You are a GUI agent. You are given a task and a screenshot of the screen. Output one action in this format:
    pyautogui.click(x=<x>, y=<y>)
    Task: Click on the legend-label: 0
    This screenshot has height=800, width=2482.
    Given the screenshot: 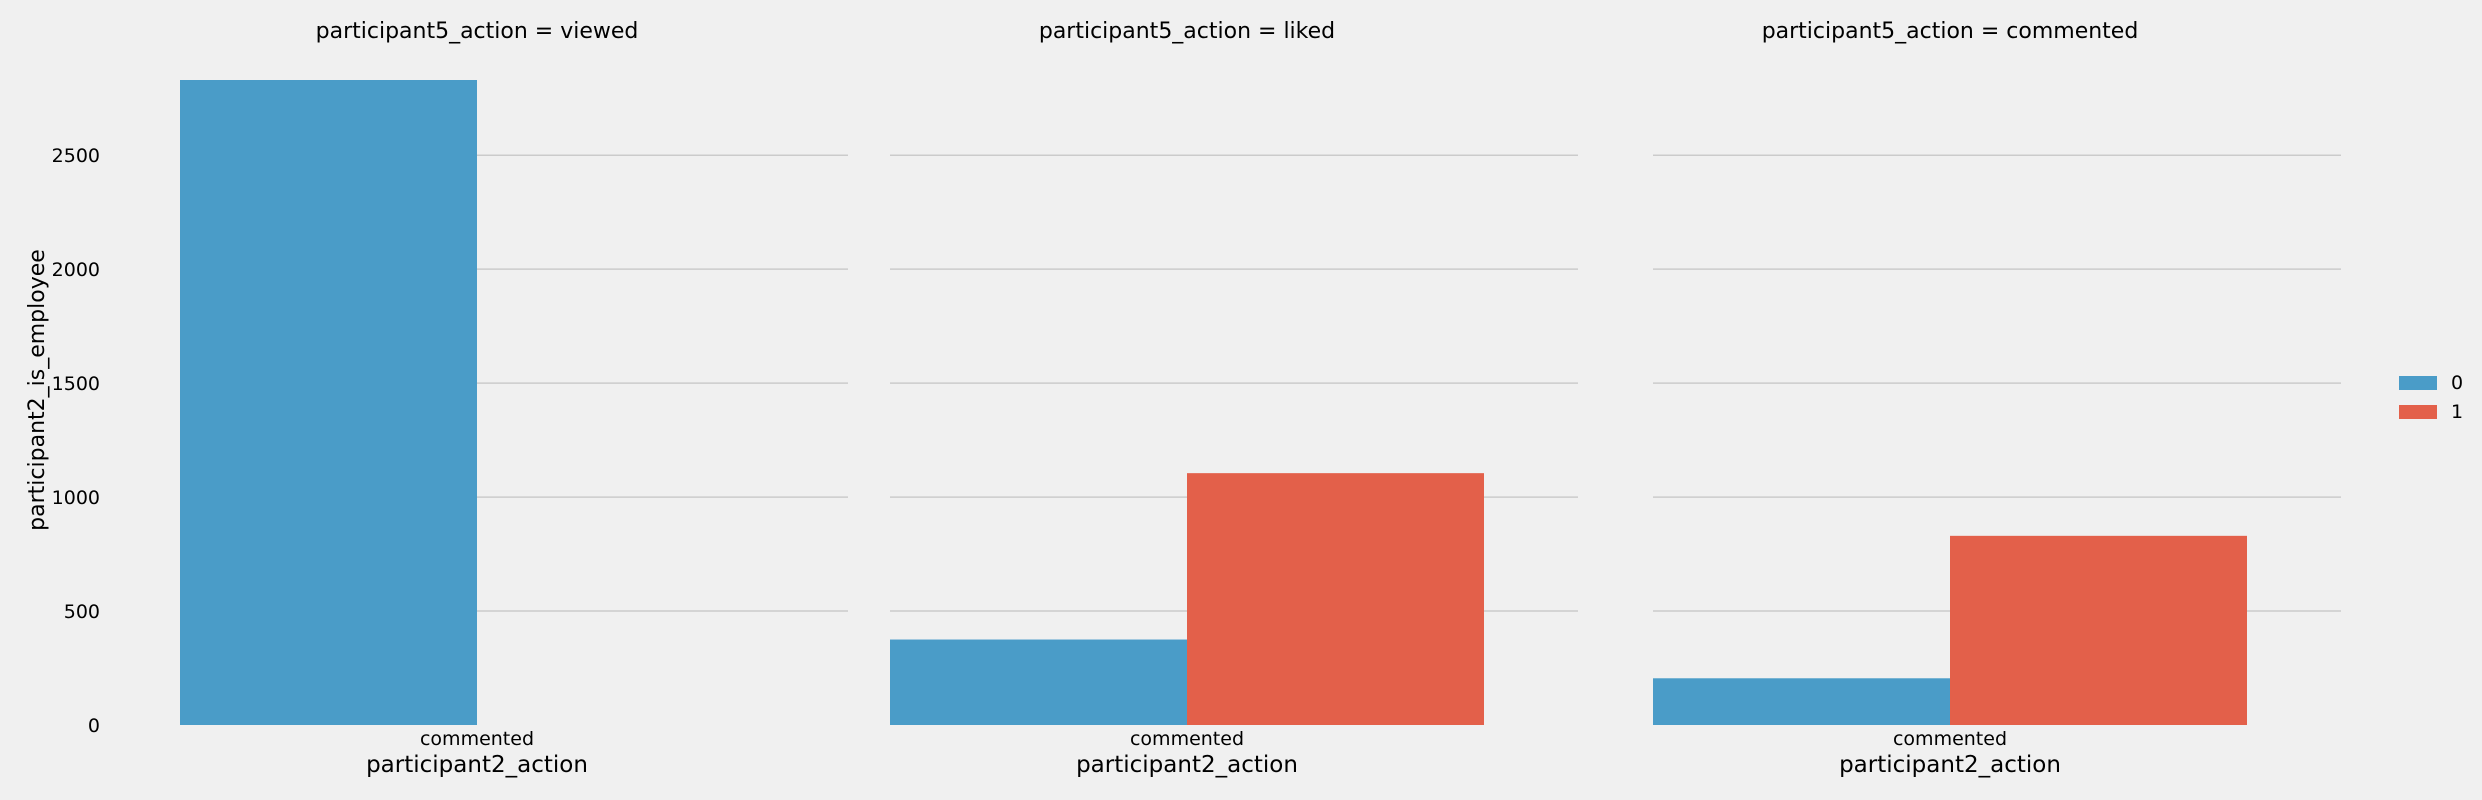 What is the action you would take?
    pyautogui.click(x=2457, y=383)
    